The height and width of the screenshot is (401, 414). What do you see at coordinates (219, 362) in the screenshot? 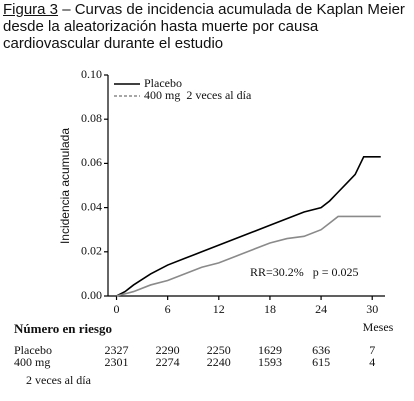
I see `risk-value: 2240` at bounding box center [219, 362].